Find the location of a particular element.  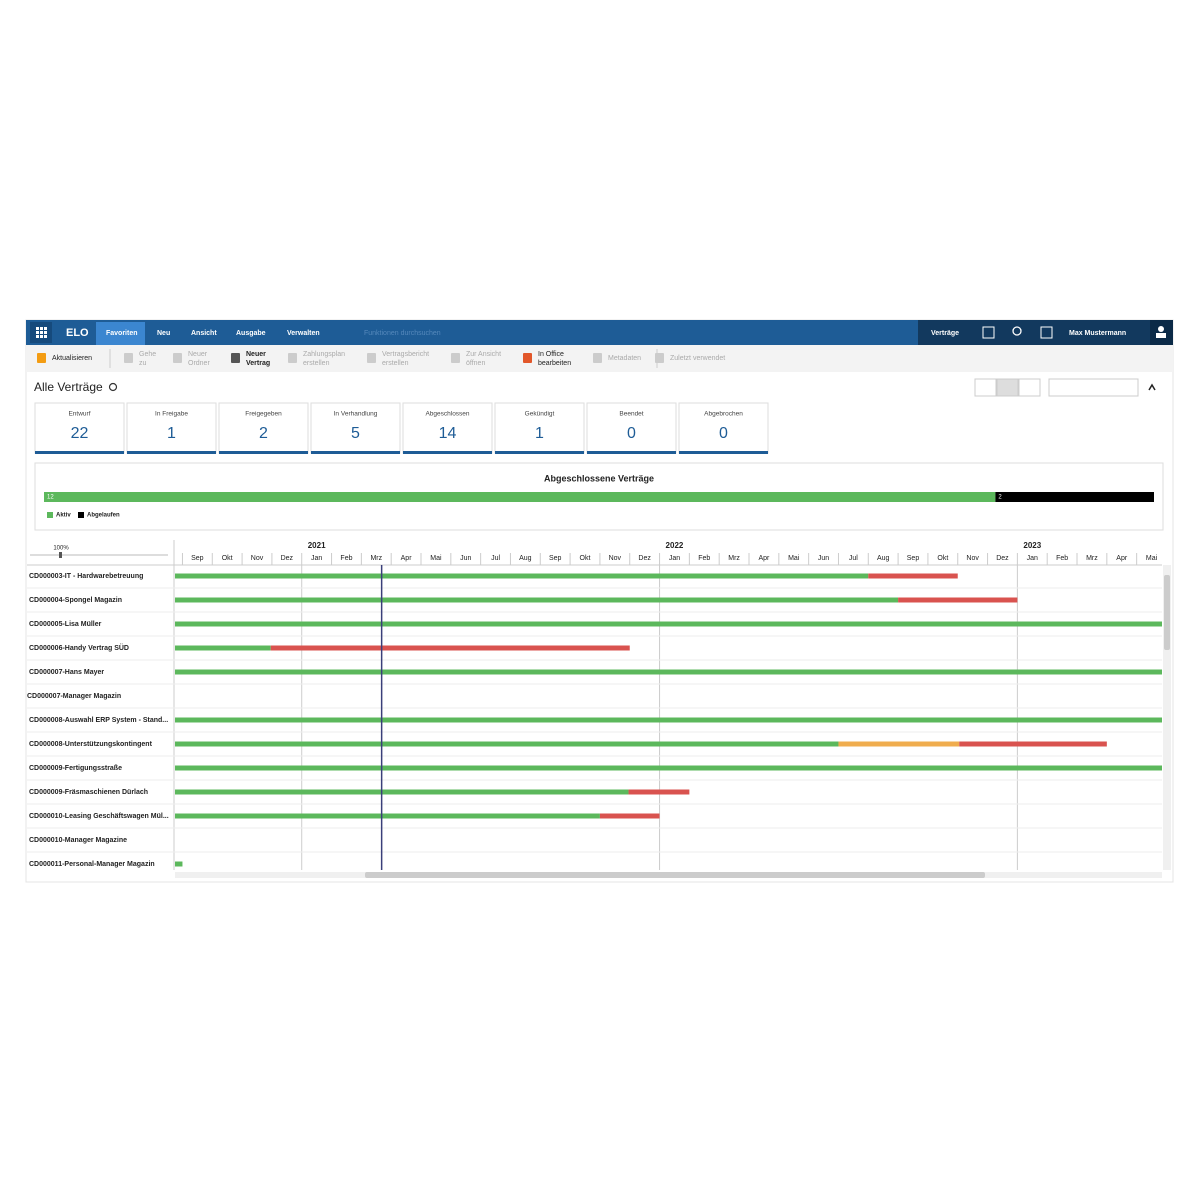

menu-tab: Ausgabe is located at coordinates (251, 333).